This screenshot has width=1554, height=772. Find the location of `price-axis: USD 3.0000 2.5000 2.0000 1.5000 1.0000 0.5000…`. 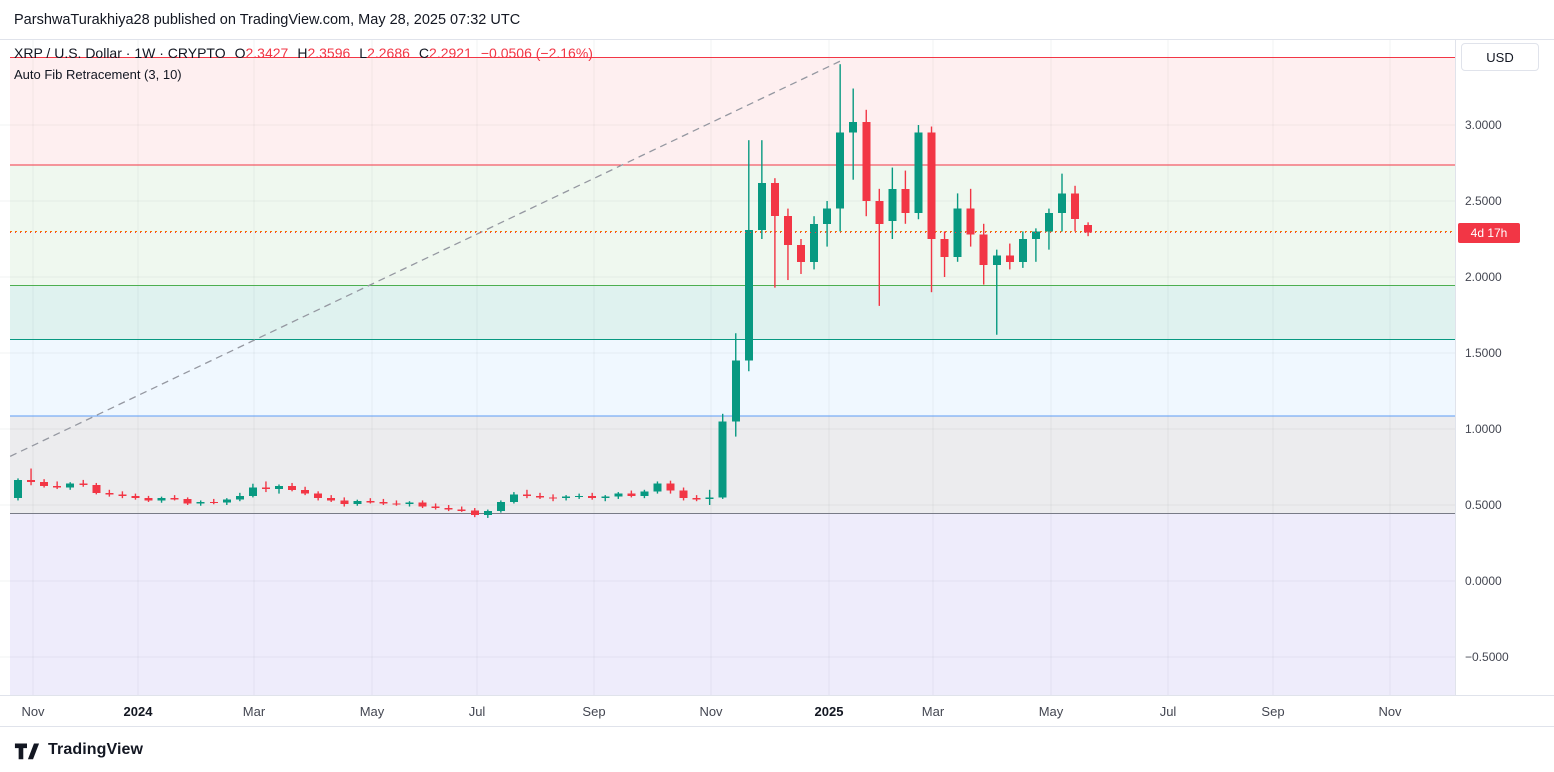

price-axis: USD 3.0000 2.5000 2.0000 1.5000 1.0000 0.5000… is located at coordinates (1504, 367).